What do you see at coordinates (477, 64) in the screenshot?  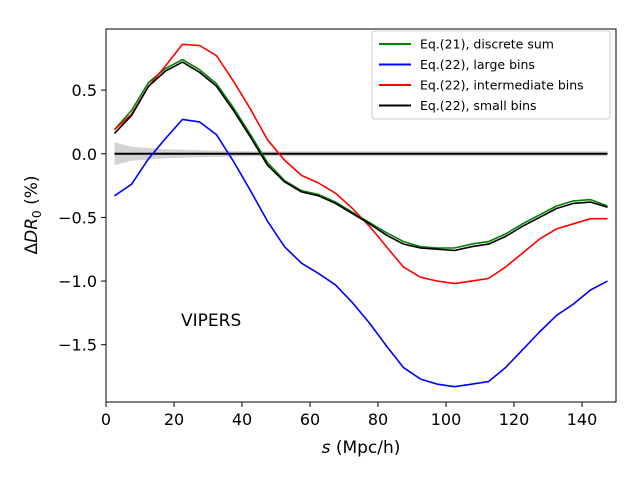 I see `legend-label-1: Eq.(22), large bins` at bounding box center [477, 64].